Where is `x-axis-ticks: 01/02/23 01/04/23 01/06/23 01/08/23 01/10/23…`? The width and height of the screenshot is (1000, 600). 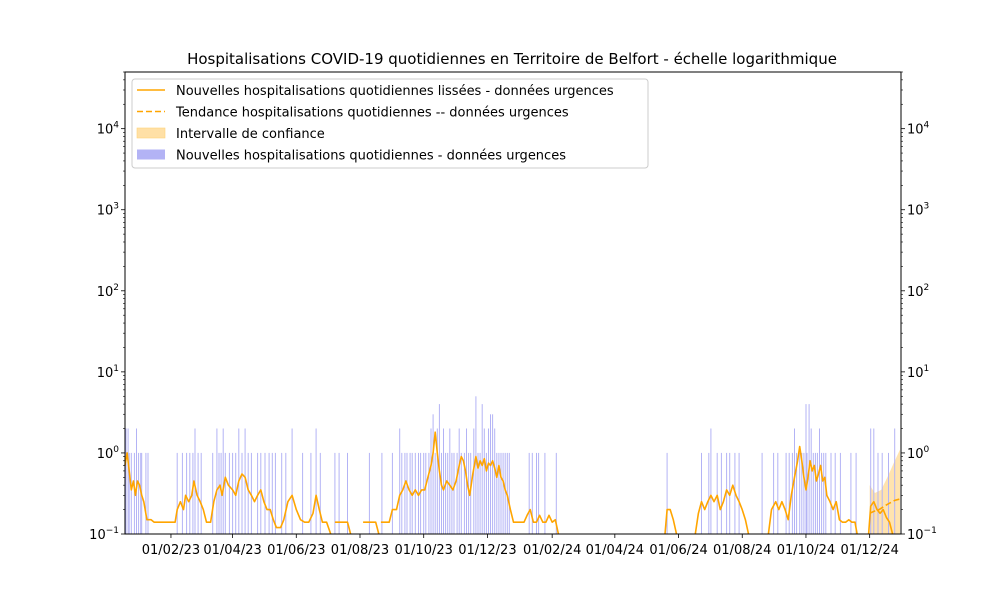
x-axis-ticks: 01/02/23 01/04/23 01/06/23 01/08/23 01/10/23… is located at coordinates (520, 546).